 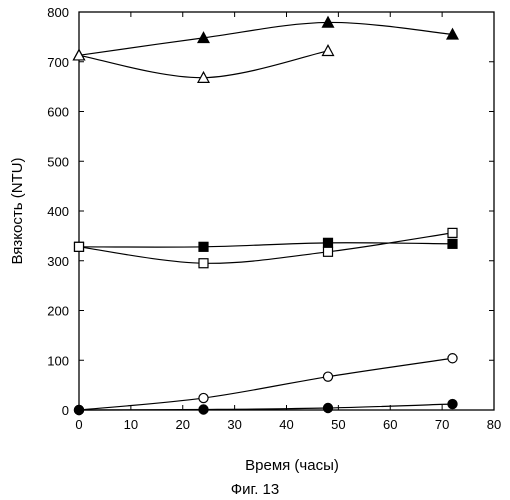 What do you see at coordinates (292, 465) in the screenshot?
I see `x-axis-label: Время (часы)` at bounding box center [292, 465].